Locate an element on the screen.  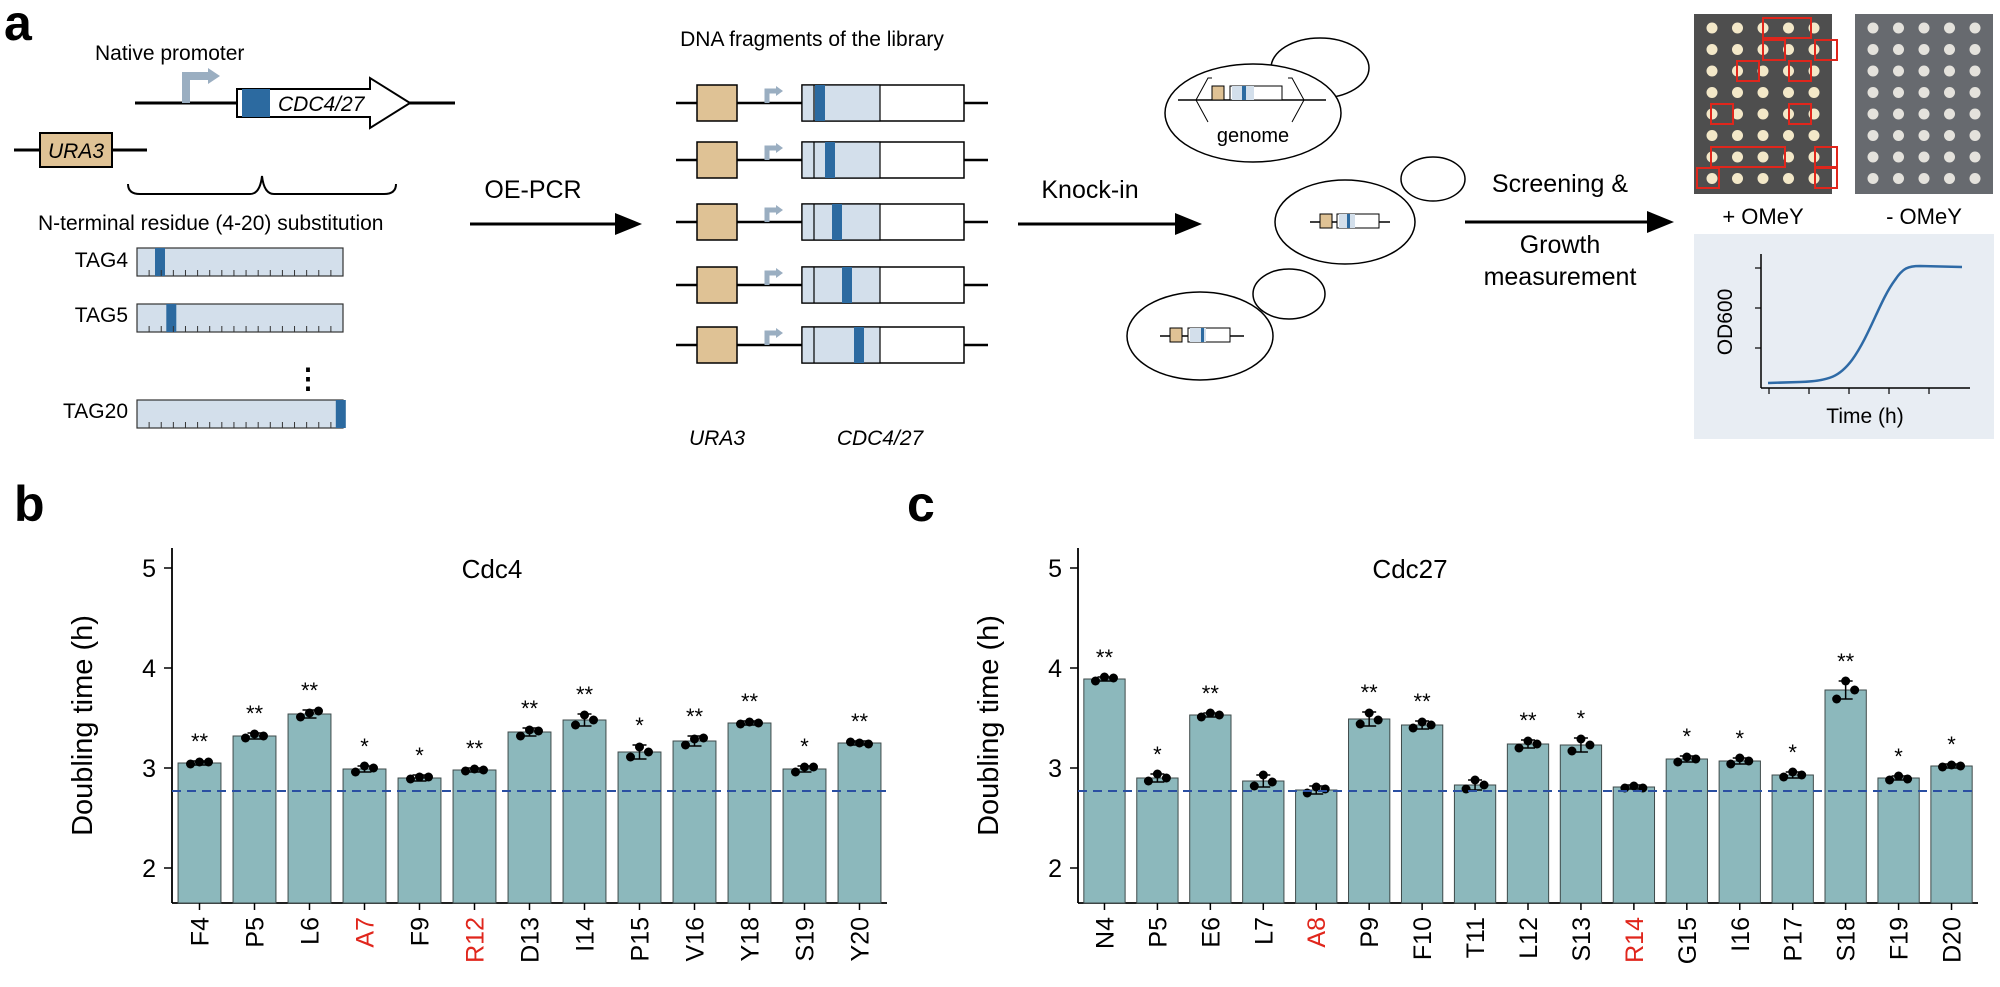
growth-curve is located at coordinates (1865, 324).